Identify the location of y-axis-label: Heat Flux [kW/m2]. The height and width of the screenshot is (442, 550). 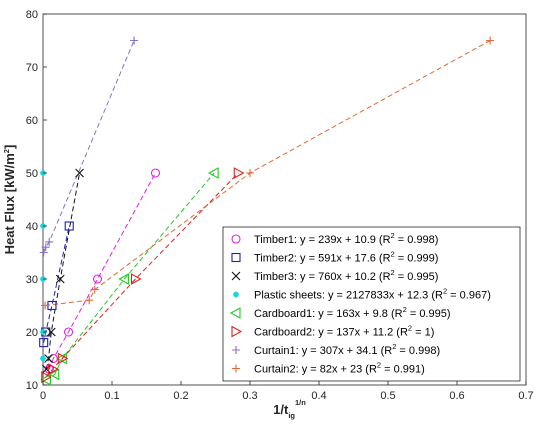
(9, 200).